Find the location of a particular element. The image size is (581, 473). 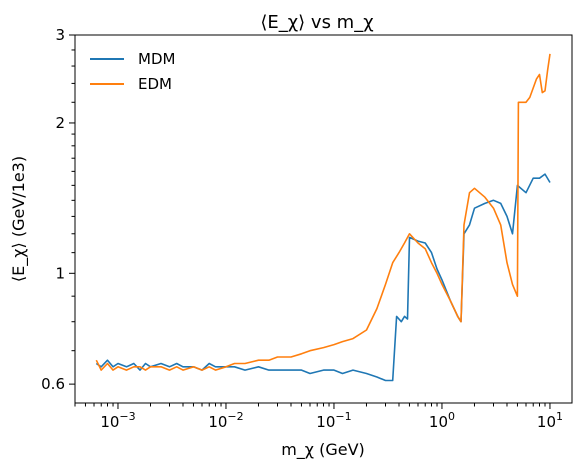

y-tick-label: 0.6 is located at coordinates (53, 384).